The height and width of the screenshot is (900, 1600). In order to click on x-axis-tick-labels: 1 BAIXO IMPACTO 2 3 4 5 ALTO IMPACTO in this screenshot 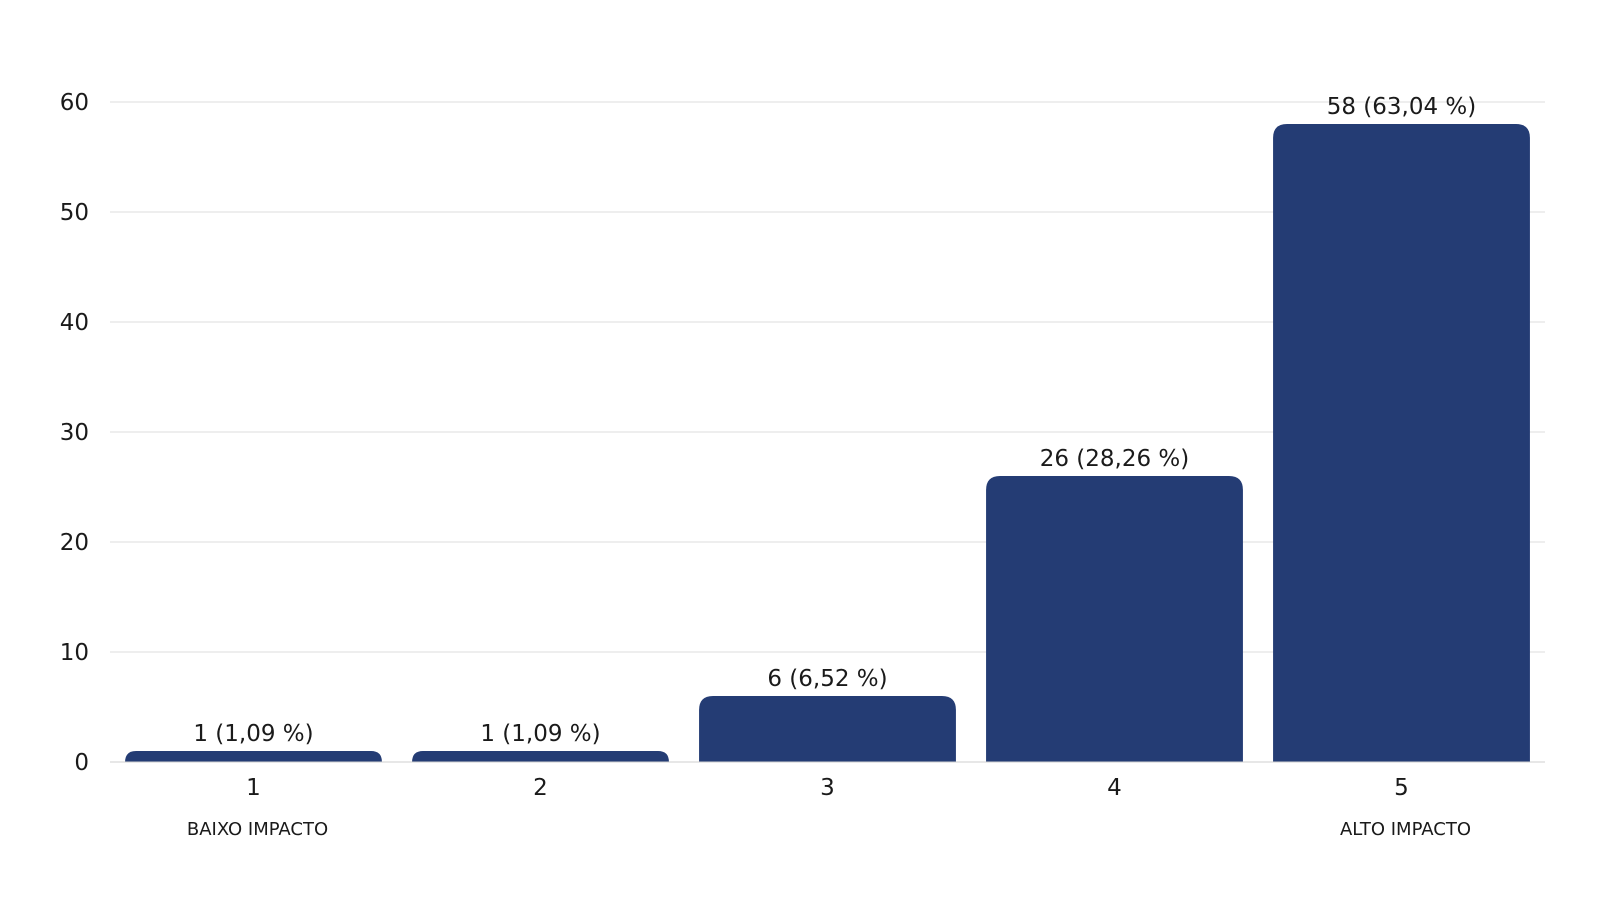, I will do `click(829, 807)`.